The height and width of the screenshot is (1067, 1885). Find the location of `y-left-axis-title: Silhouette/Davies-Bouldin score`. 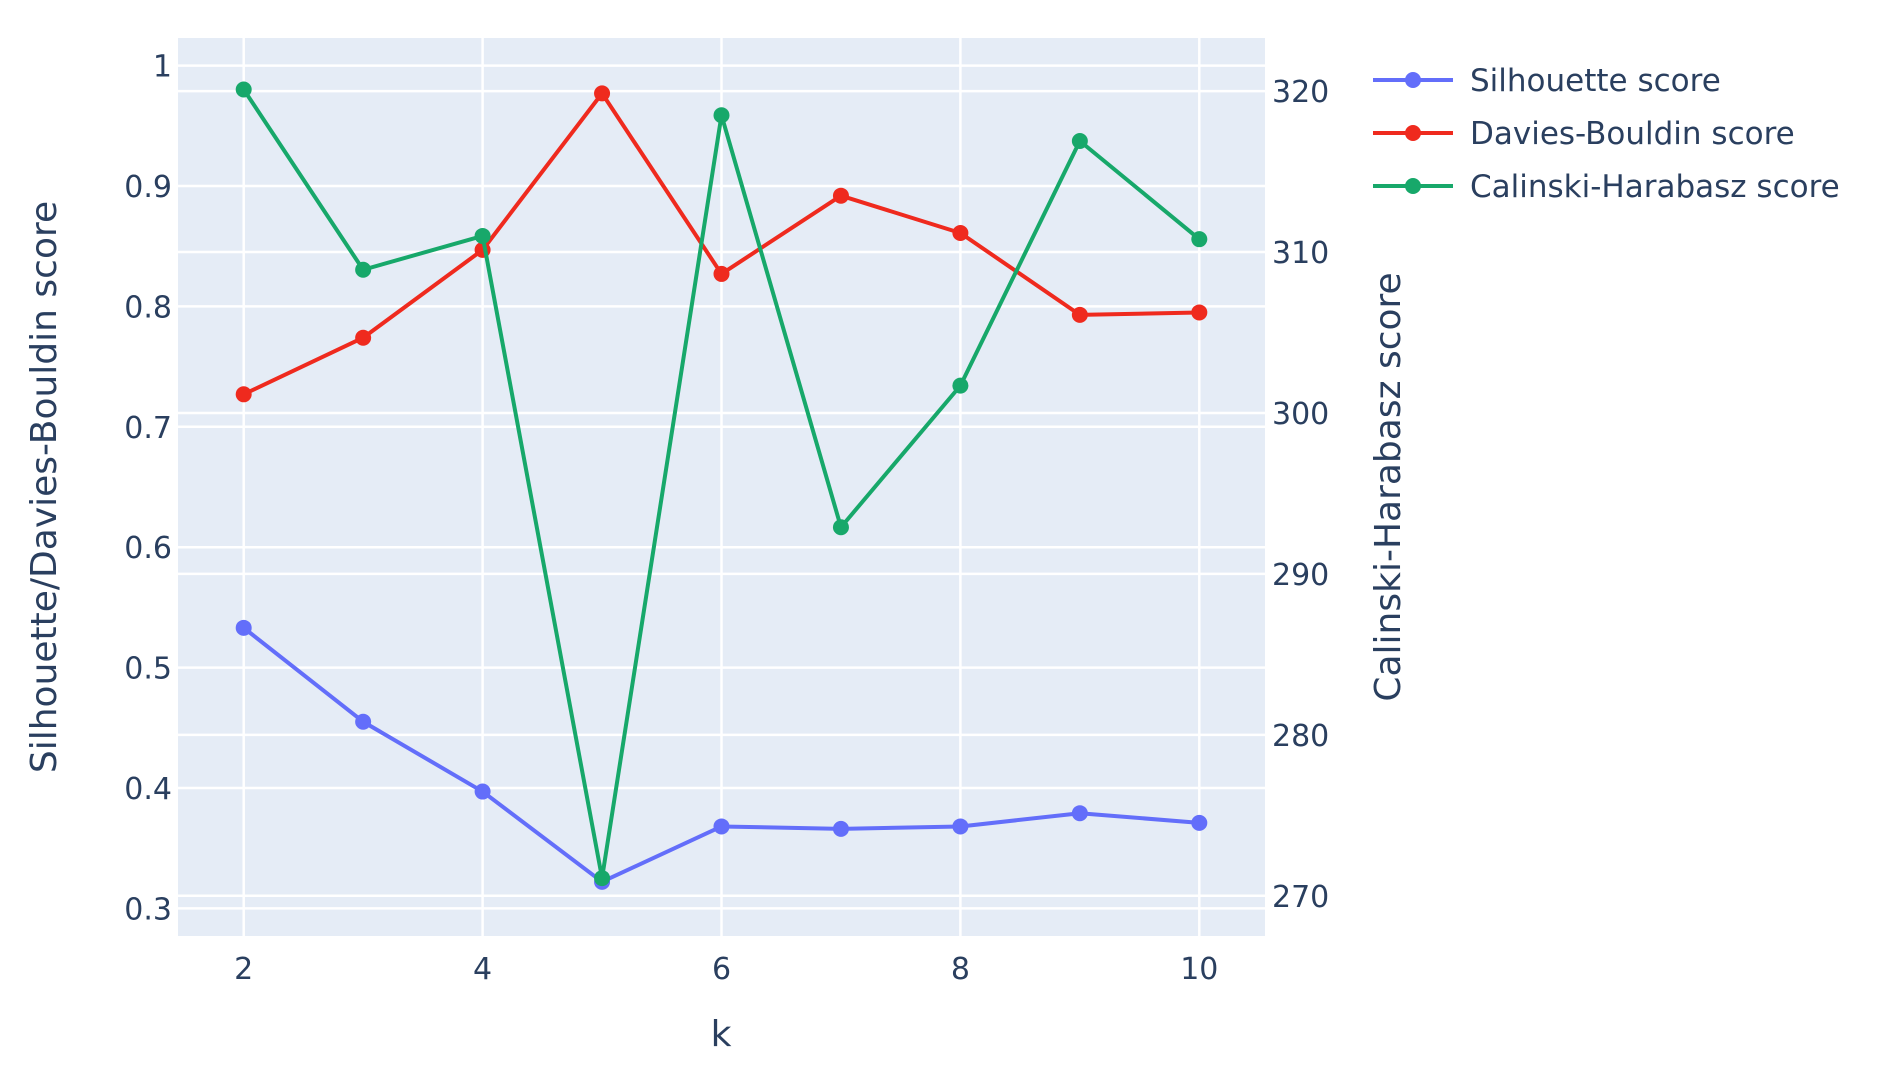

y-left-axis-title: Silhouette/Davies-Bouldin score is located at coordinates (44, 487).